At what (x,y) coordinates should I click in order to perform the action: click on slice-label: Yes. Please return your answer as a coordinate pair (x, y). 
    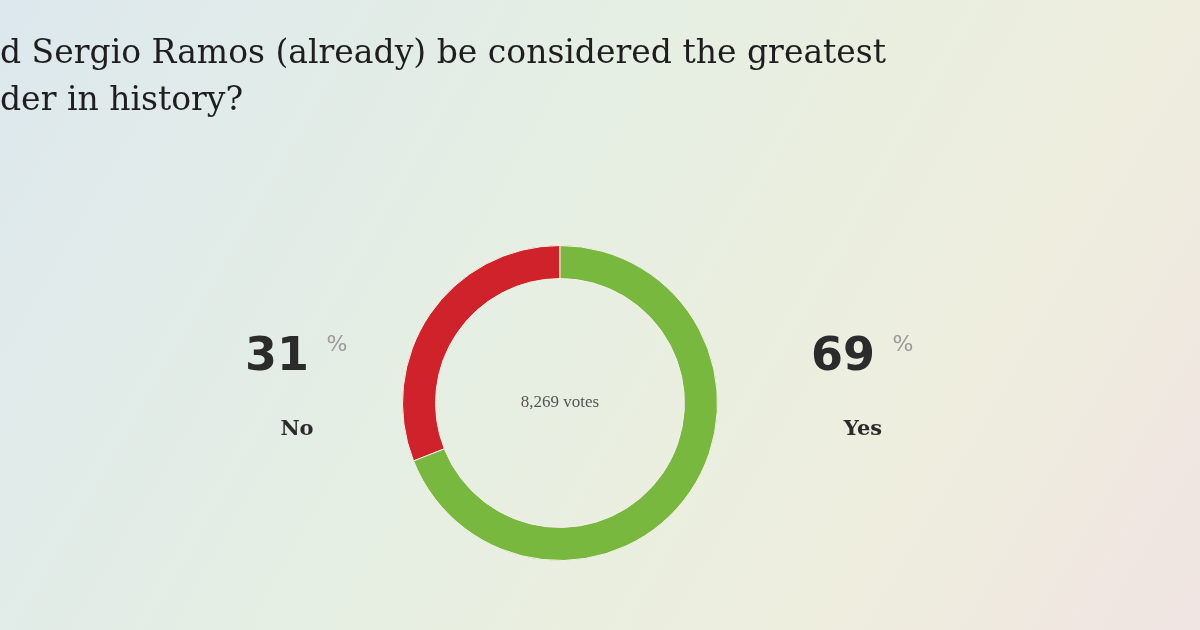
    Looking at the image, I should click on (862, 428).